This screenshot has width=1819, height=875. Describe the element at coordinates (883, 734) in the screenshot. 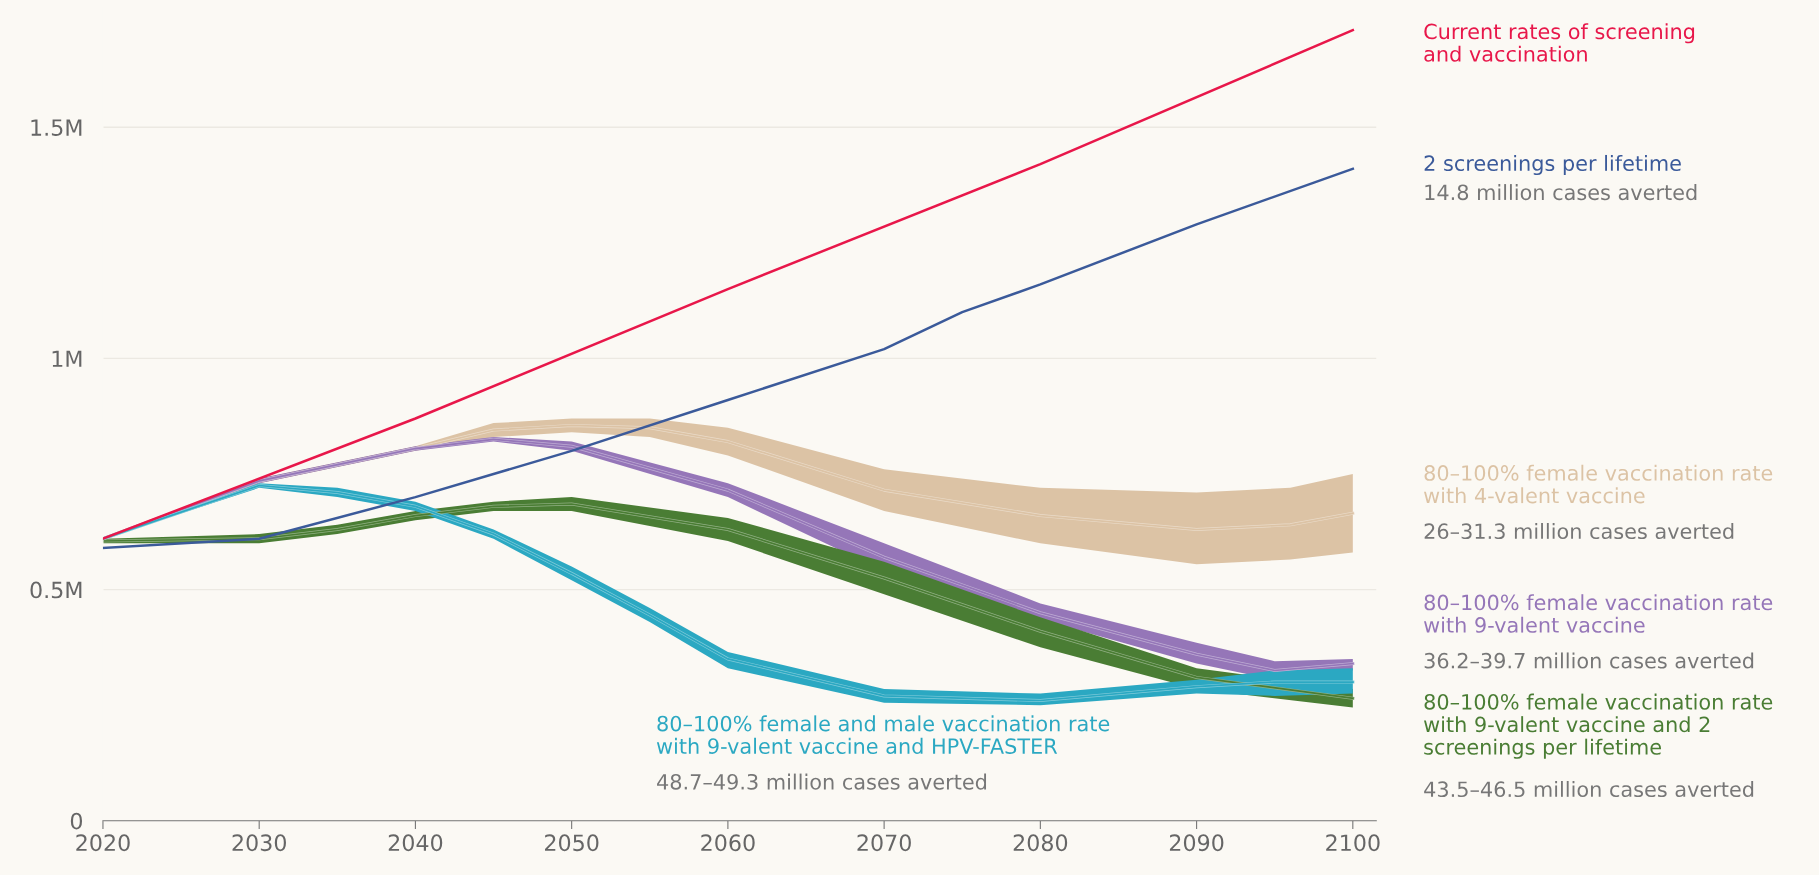

I see `series-label: 80–100% female and male vaccination rate with 9-valent vaccine and HPV-FASTER` at that location.